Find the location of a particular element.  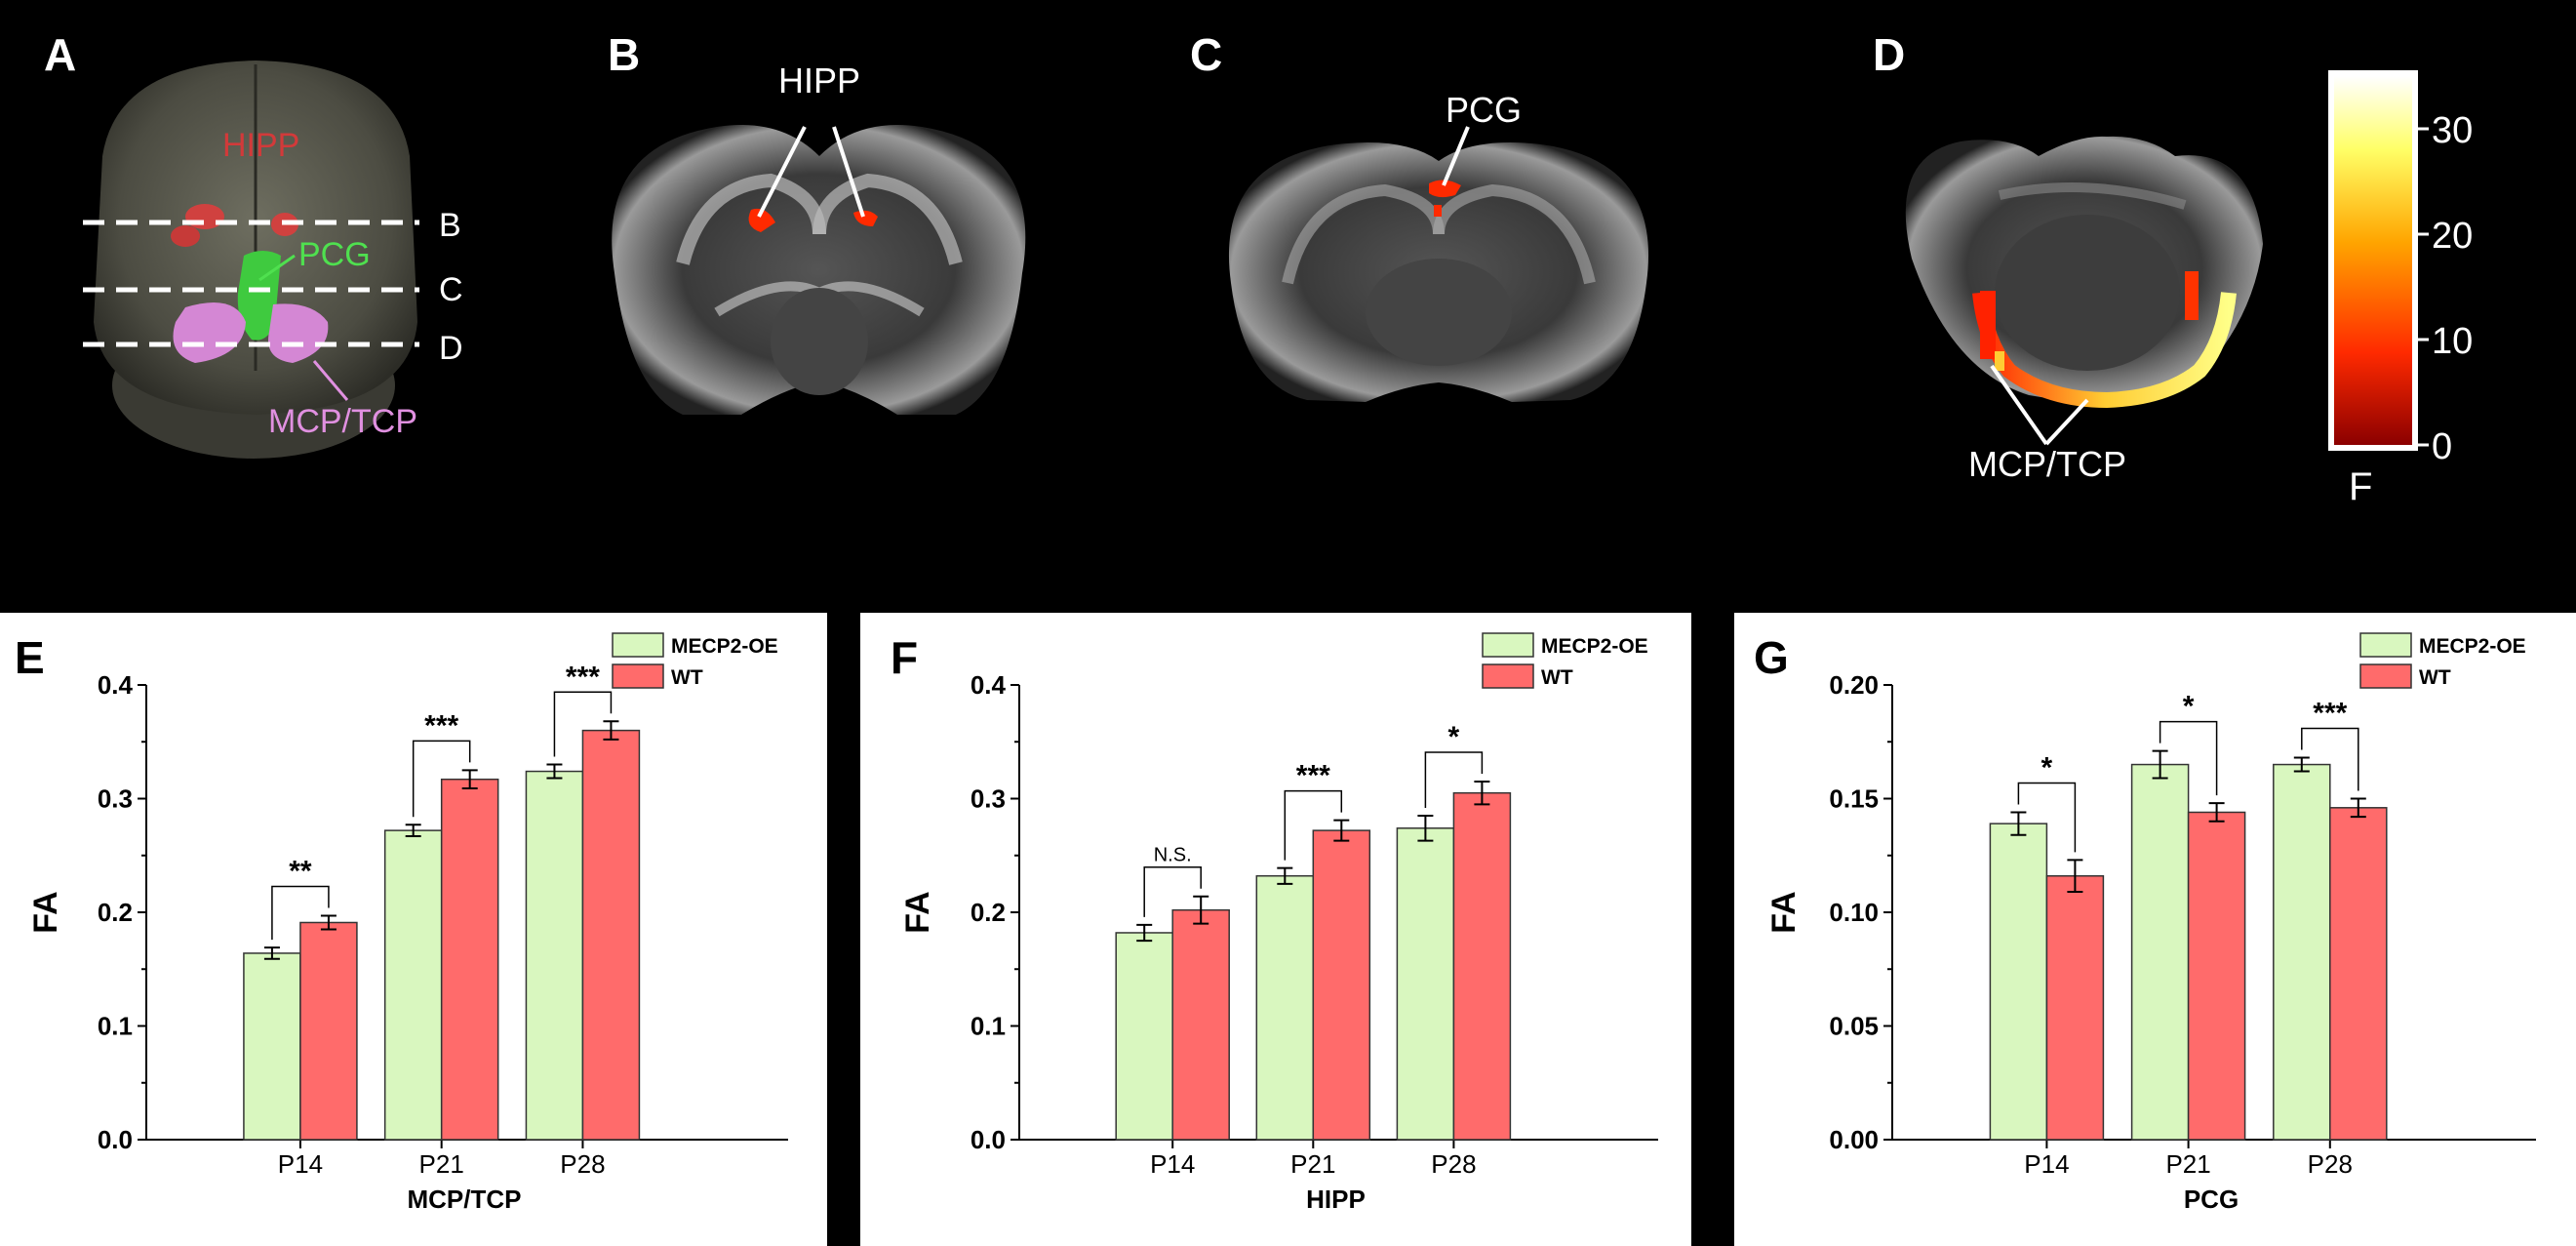

slice-label-d: D is located at coordinates (451, 348).